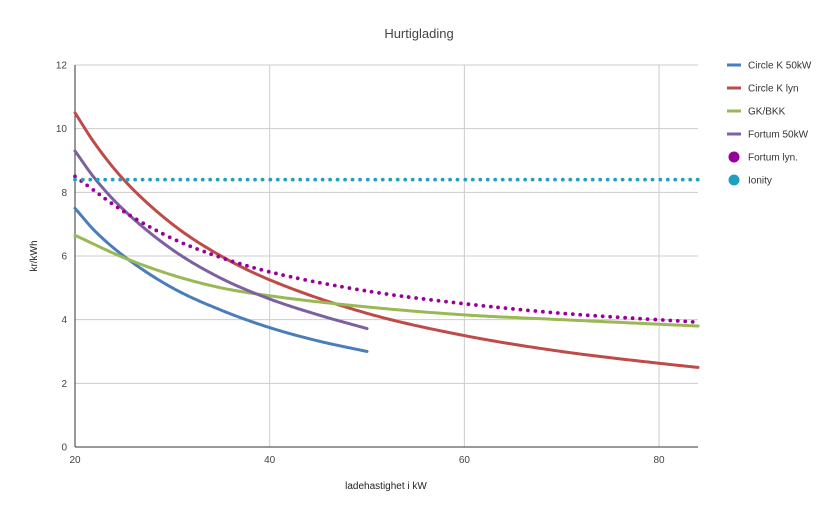 The image size is (838, 521). I want to click on series-line, so click(386, 280).